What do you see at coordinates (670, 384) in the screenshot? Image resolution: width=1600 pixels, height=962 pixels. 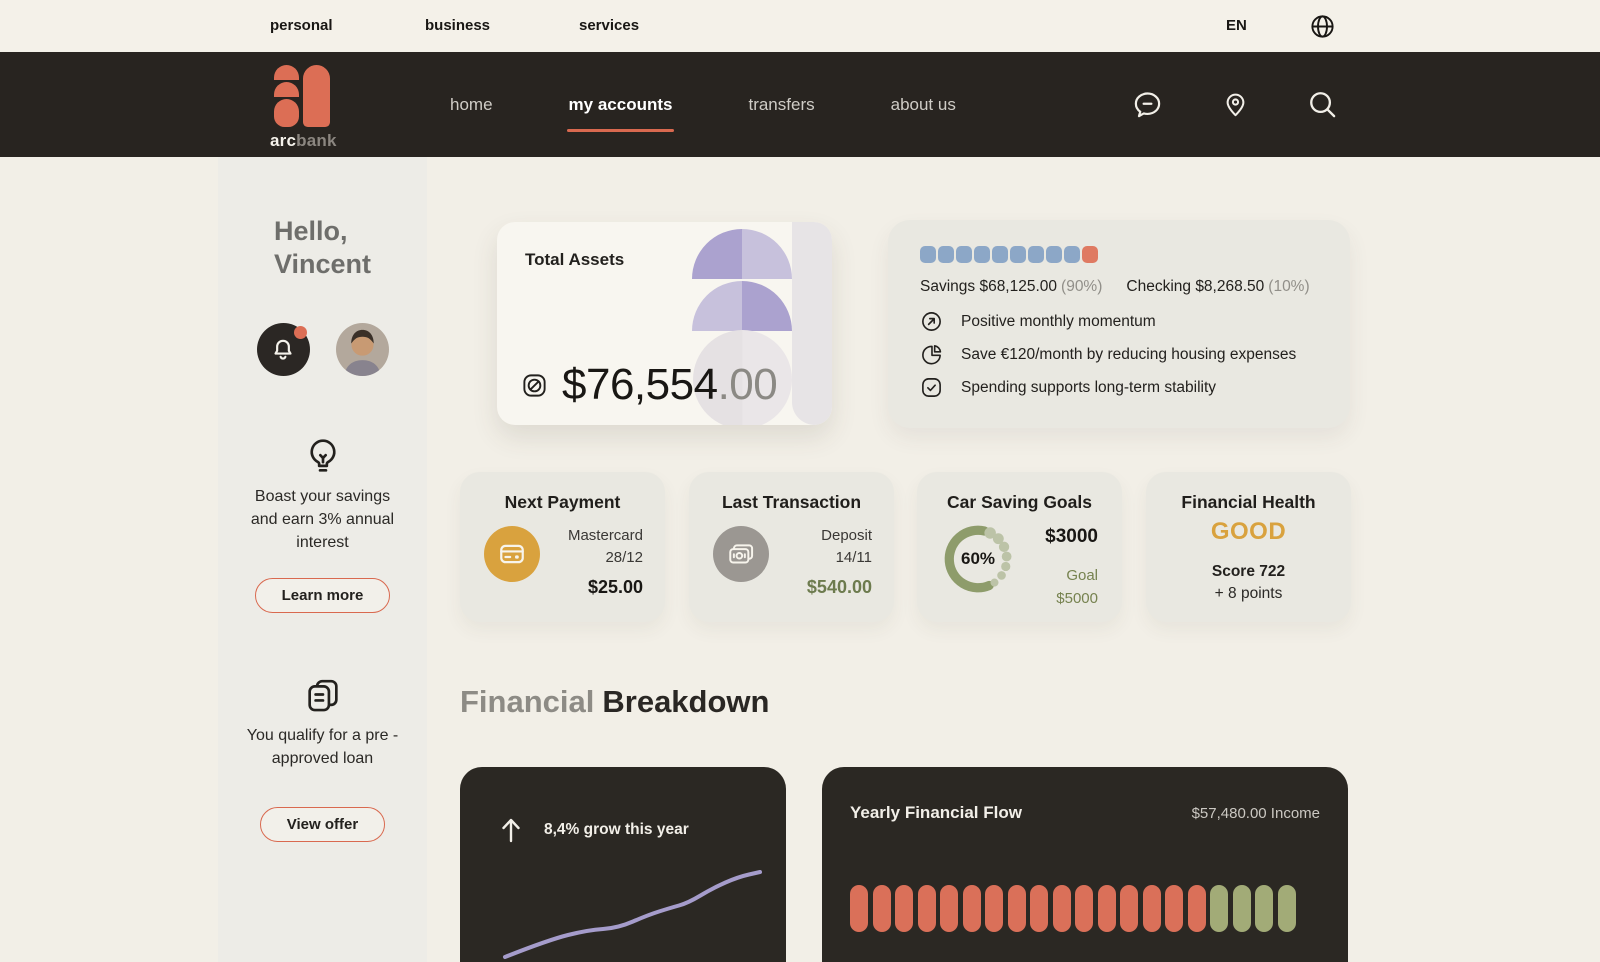 I see `total-assets-amount: $76,554.00` at bounding box center [670, 384].